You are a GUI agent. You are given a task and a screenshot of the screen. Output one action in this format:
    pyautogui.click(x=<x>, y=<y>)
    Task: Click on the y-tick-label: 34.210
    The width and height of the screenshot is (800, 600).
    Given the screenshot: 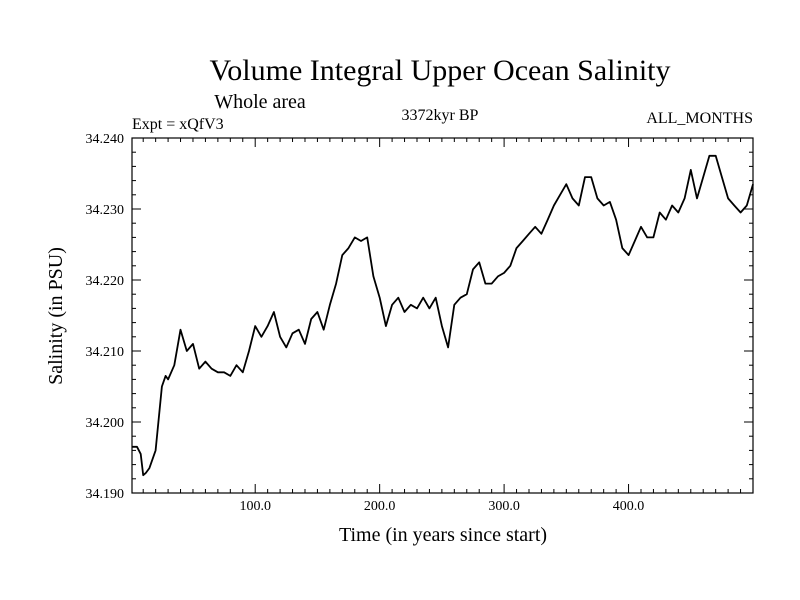 What is the action you would take?
    pyautogui.click(x=105, y=352)
    